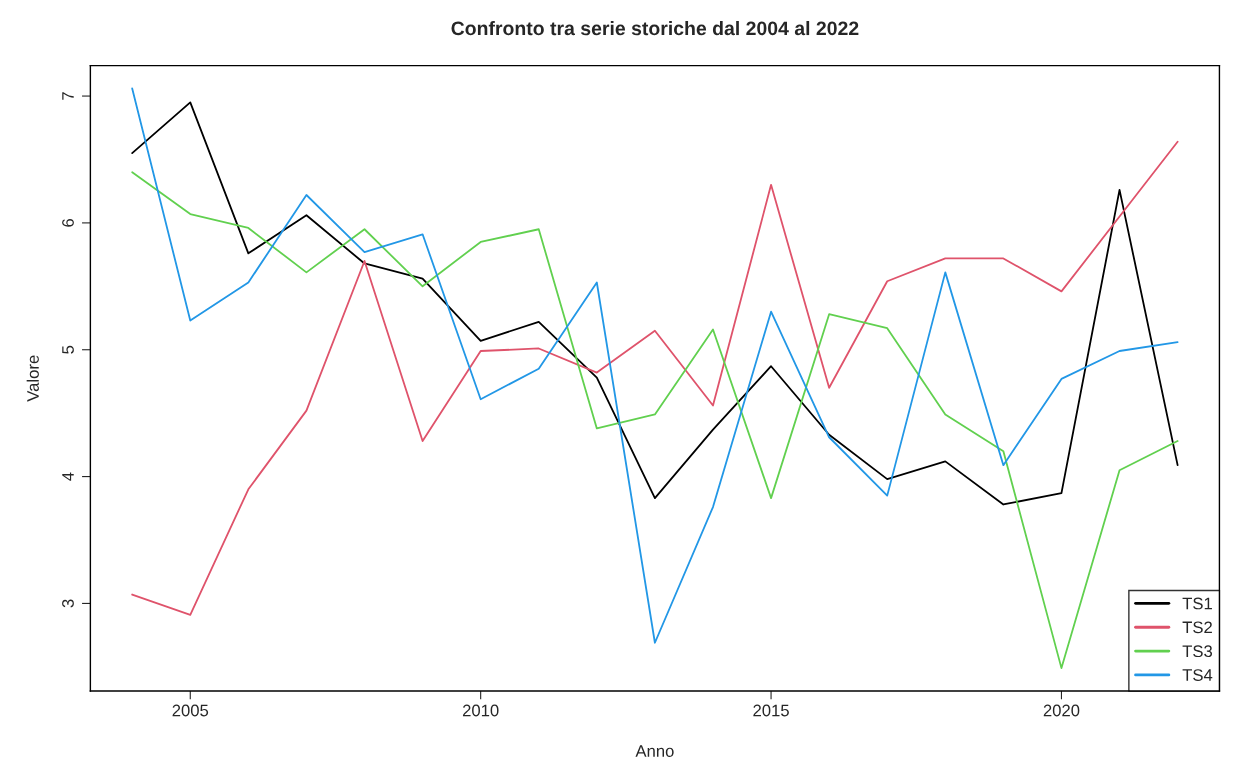 Image resolution: width=1238 pixels, height=772 pixels. I want to click on y-tick-label: 5, so click(68, 349).